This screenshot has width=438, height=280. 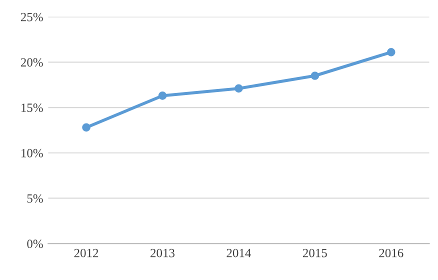 What do you see at coordinates (86, 253) in the screenshot?
I see `x-tick-label: 2012` at bounding box center [86, 253].